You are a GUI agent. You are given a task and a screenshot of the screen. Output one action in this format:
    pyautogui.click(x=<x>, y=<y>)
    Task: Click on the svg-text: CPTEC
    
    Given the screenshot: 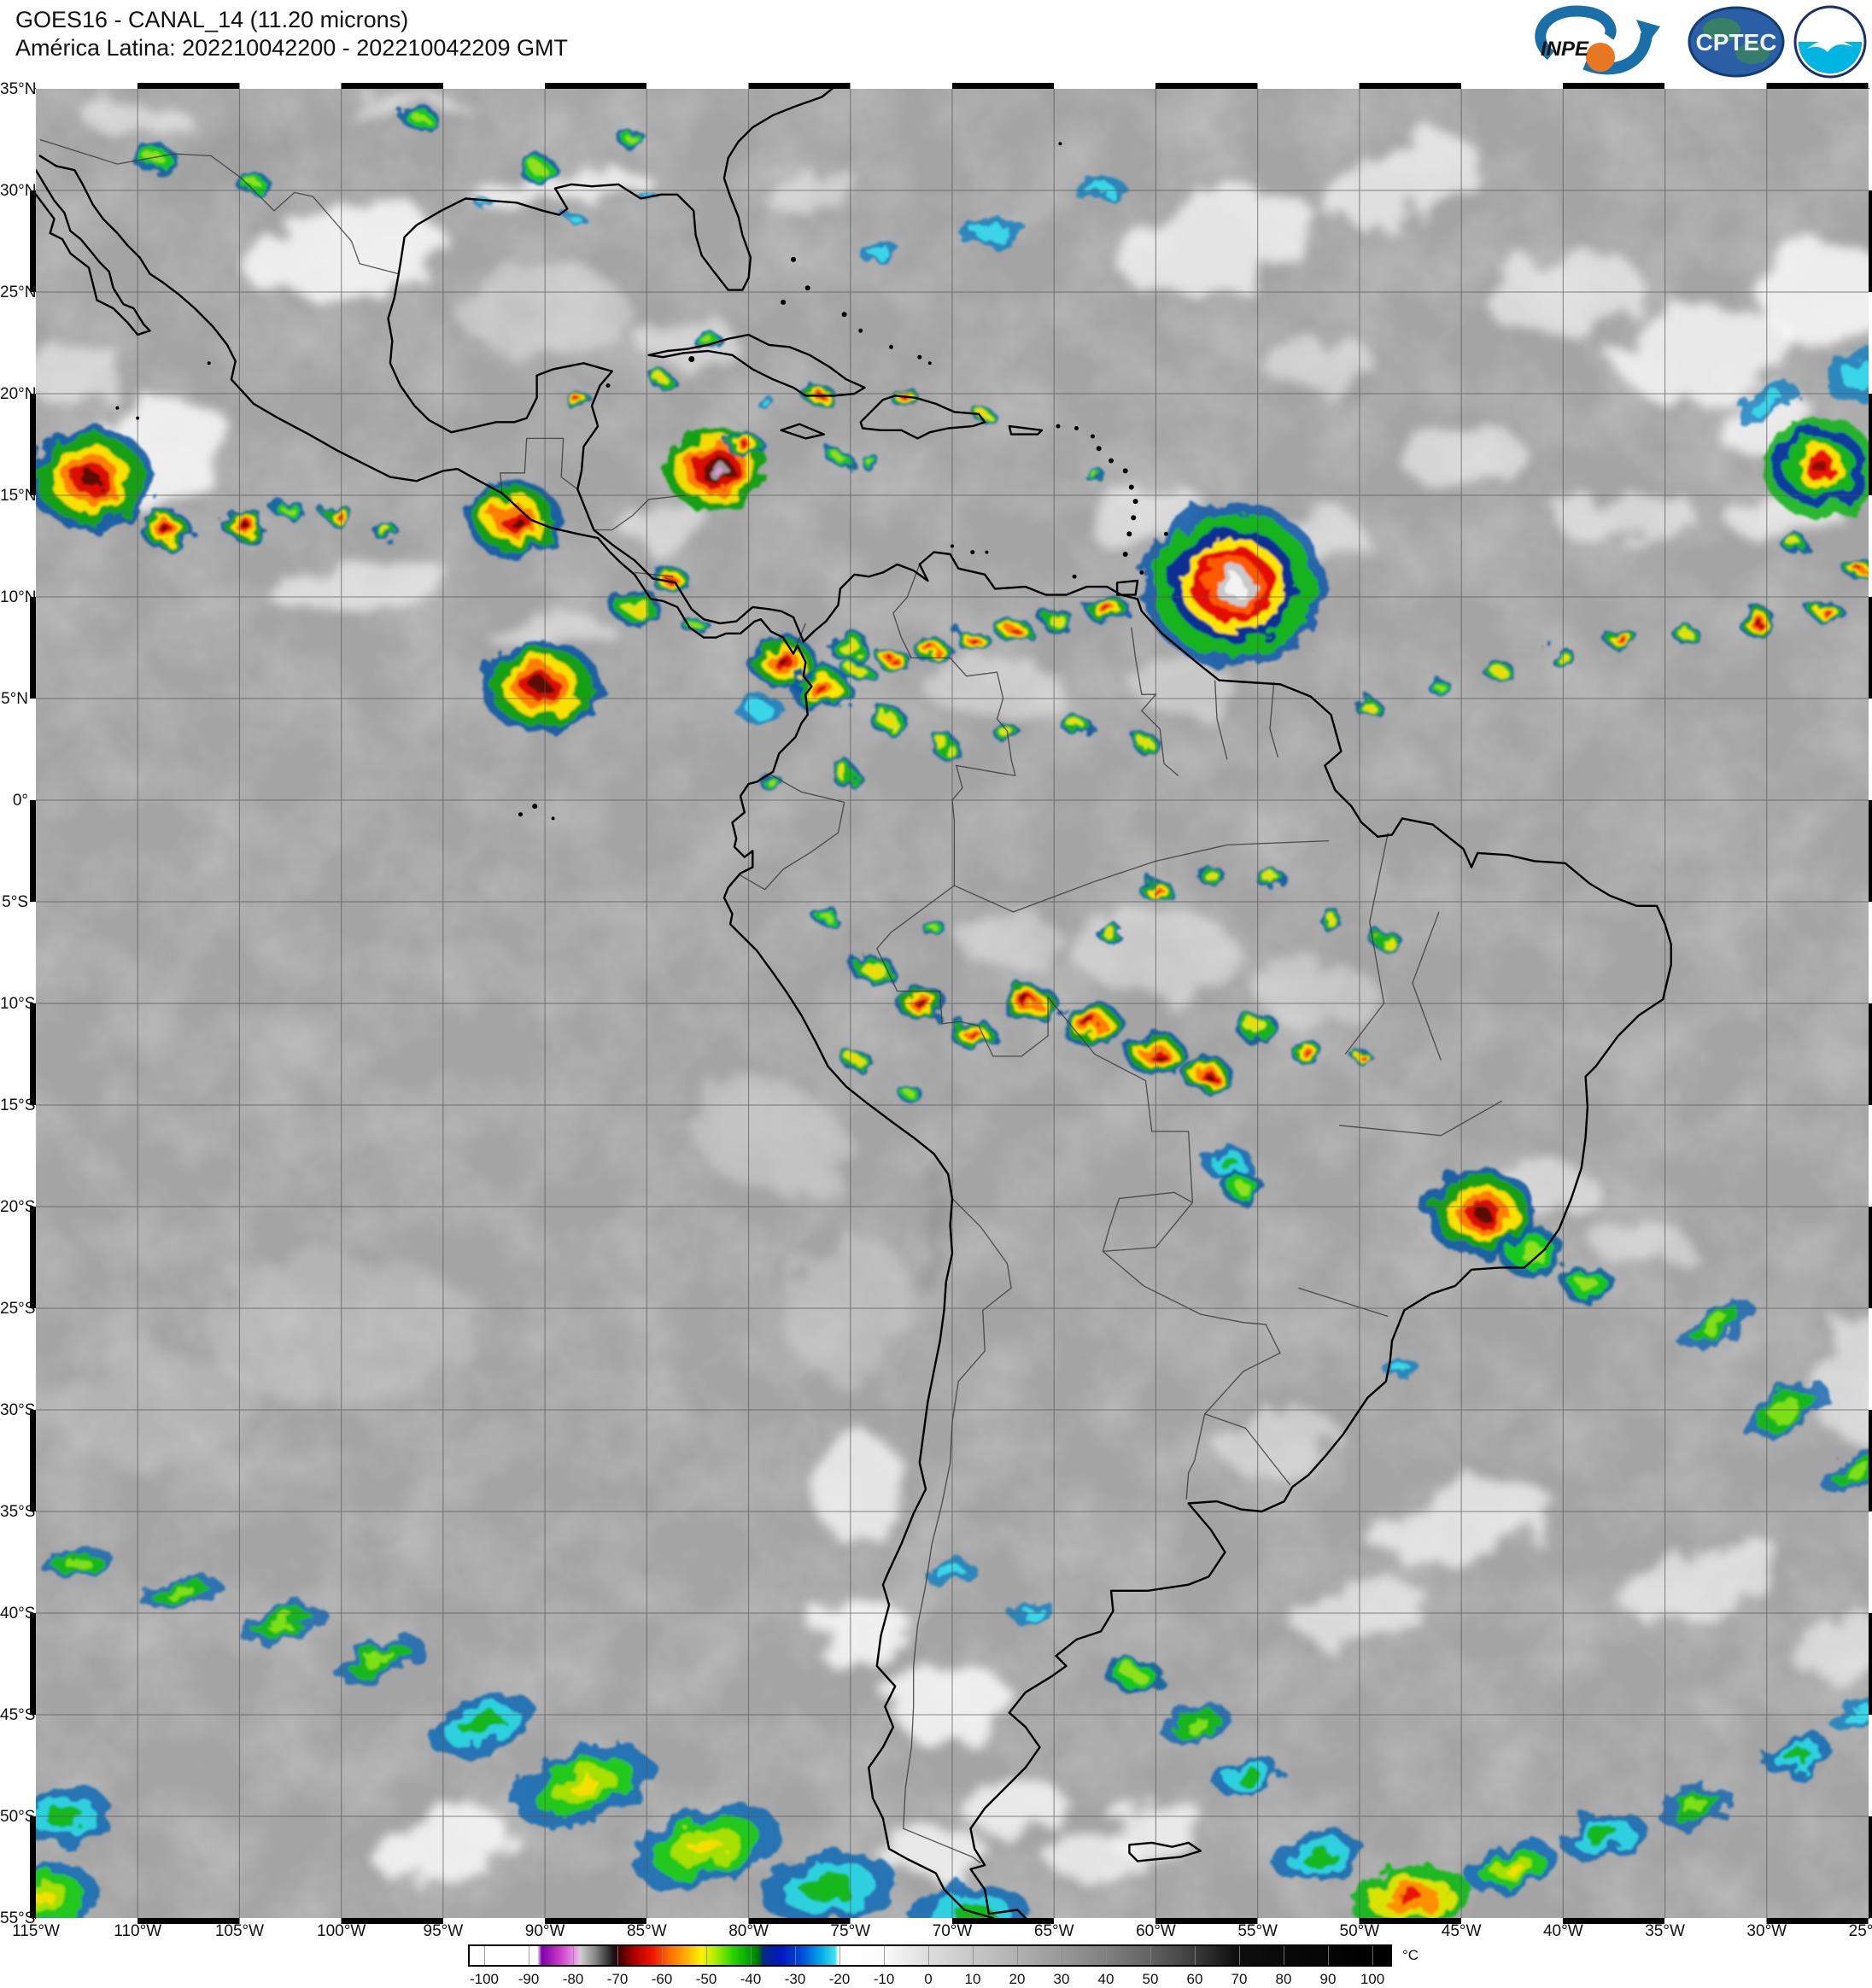 What is the action you would take?
    pyautogui.click(x=1736, y=42)
    